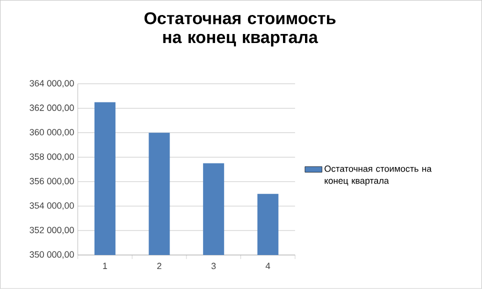 Image resolution: width=482 pixels, height=289 pixels. What do you see at coordinates (52, 255) in the screenshot?
I see `y-tick-label: 350 000,00` at bounding box center [52, 255].